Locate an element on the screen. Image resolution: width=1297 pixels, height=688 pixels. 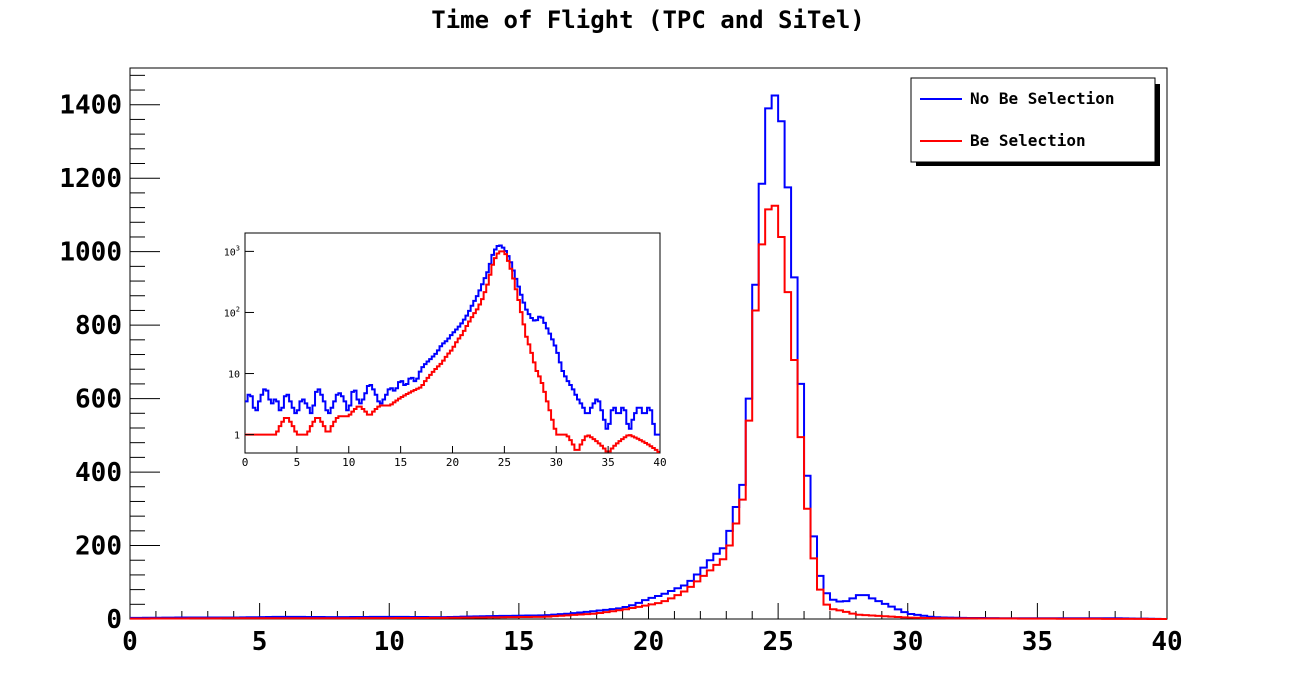
inset-x-axis: 0 5 10 15 20 25 30 35 40 is located at coordinates (454, 457).